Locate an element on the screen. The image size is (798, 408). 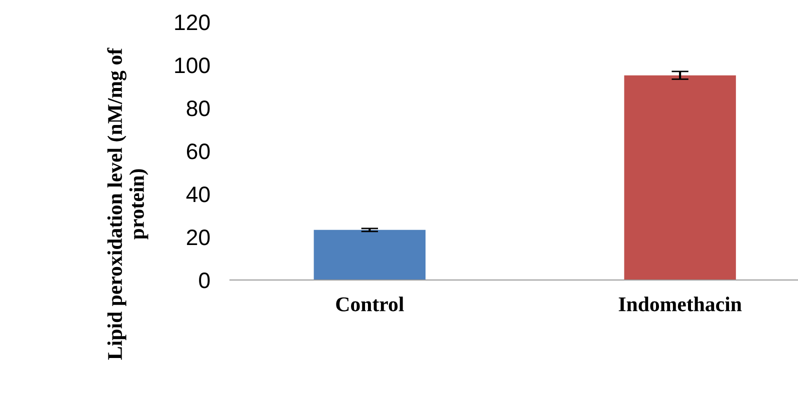
y-tick-label: 120 is located at coordinates (192, 22).